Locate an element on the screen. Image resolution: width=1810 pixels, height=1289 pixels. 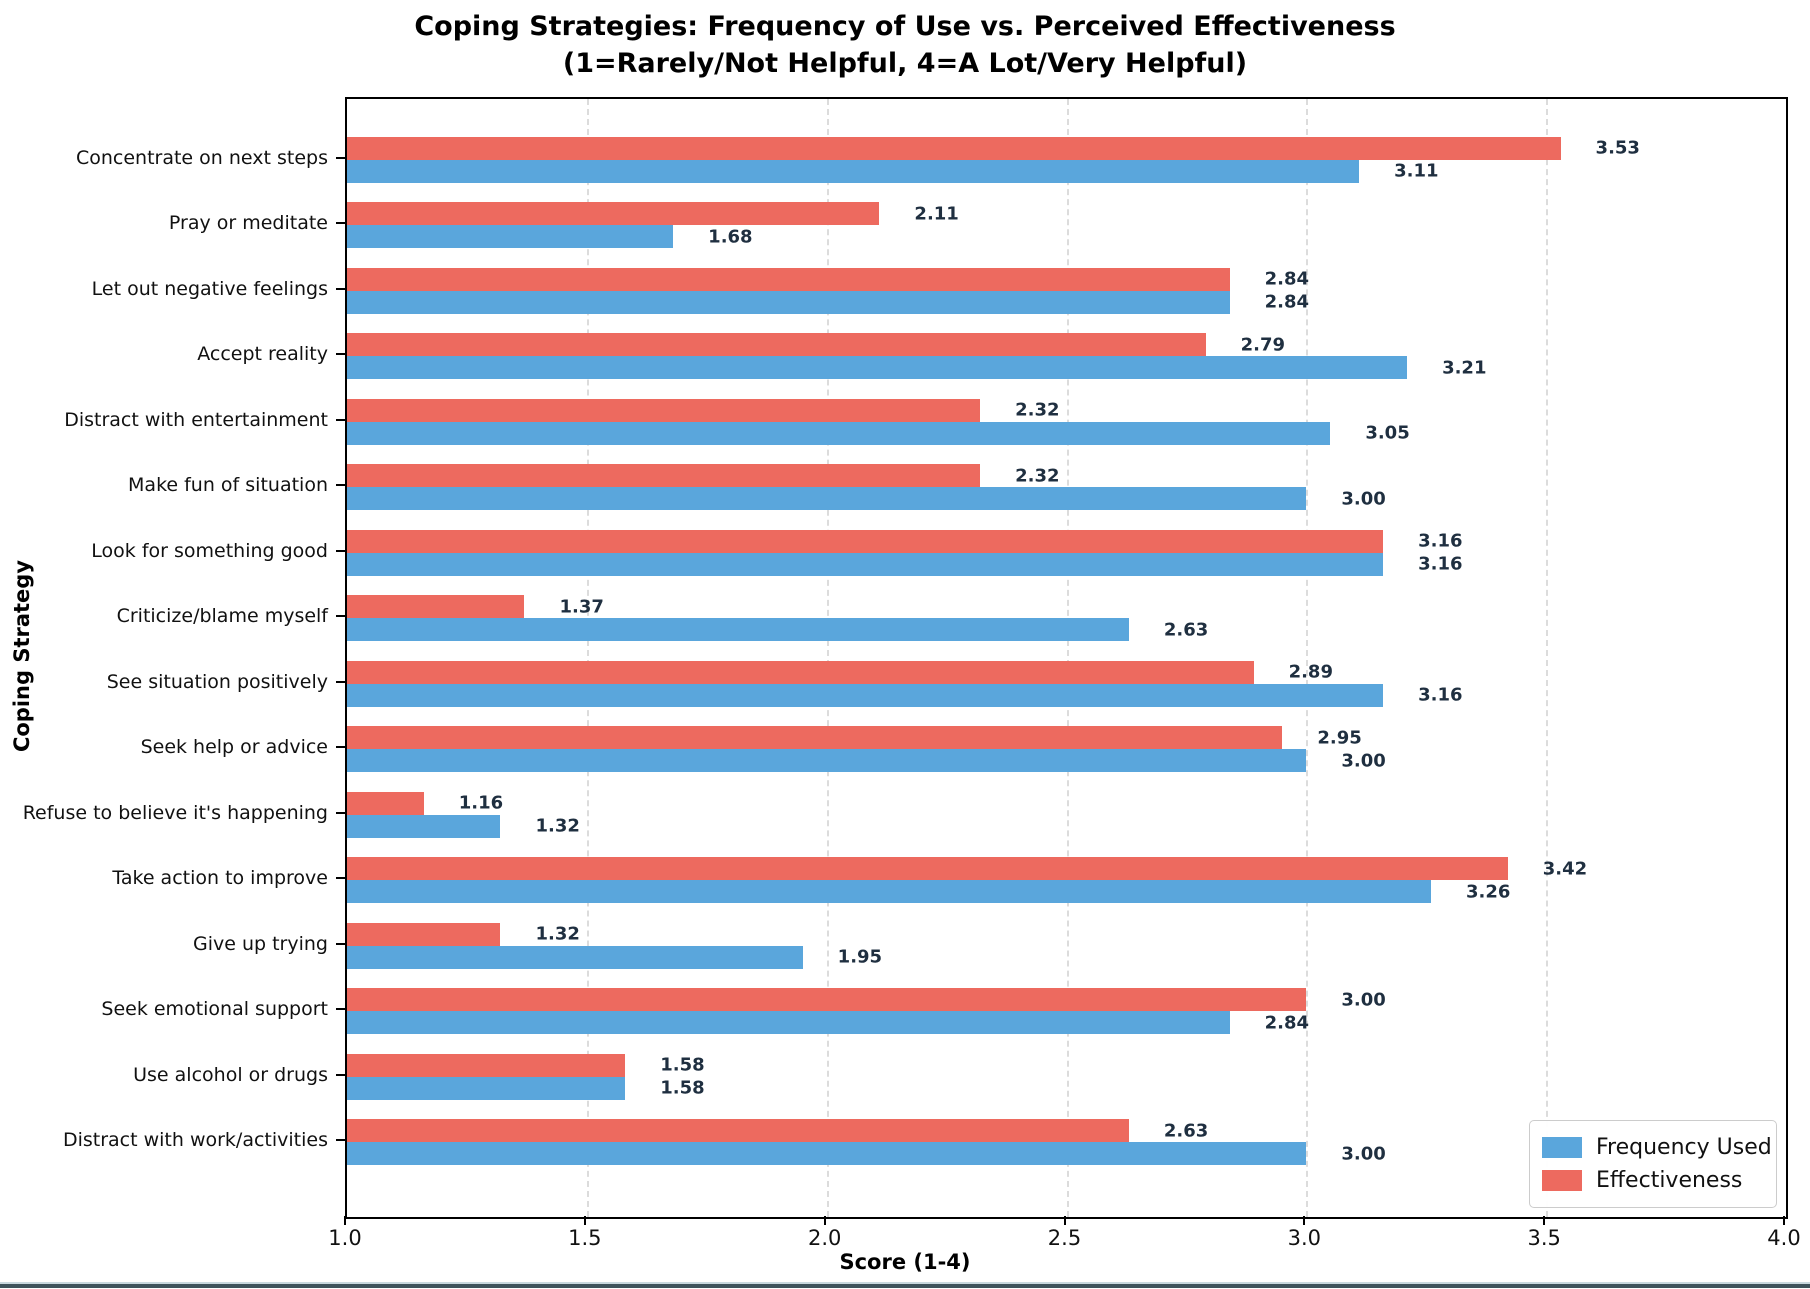
category-label: Seek help or advice is located at coordinates (234, 747).